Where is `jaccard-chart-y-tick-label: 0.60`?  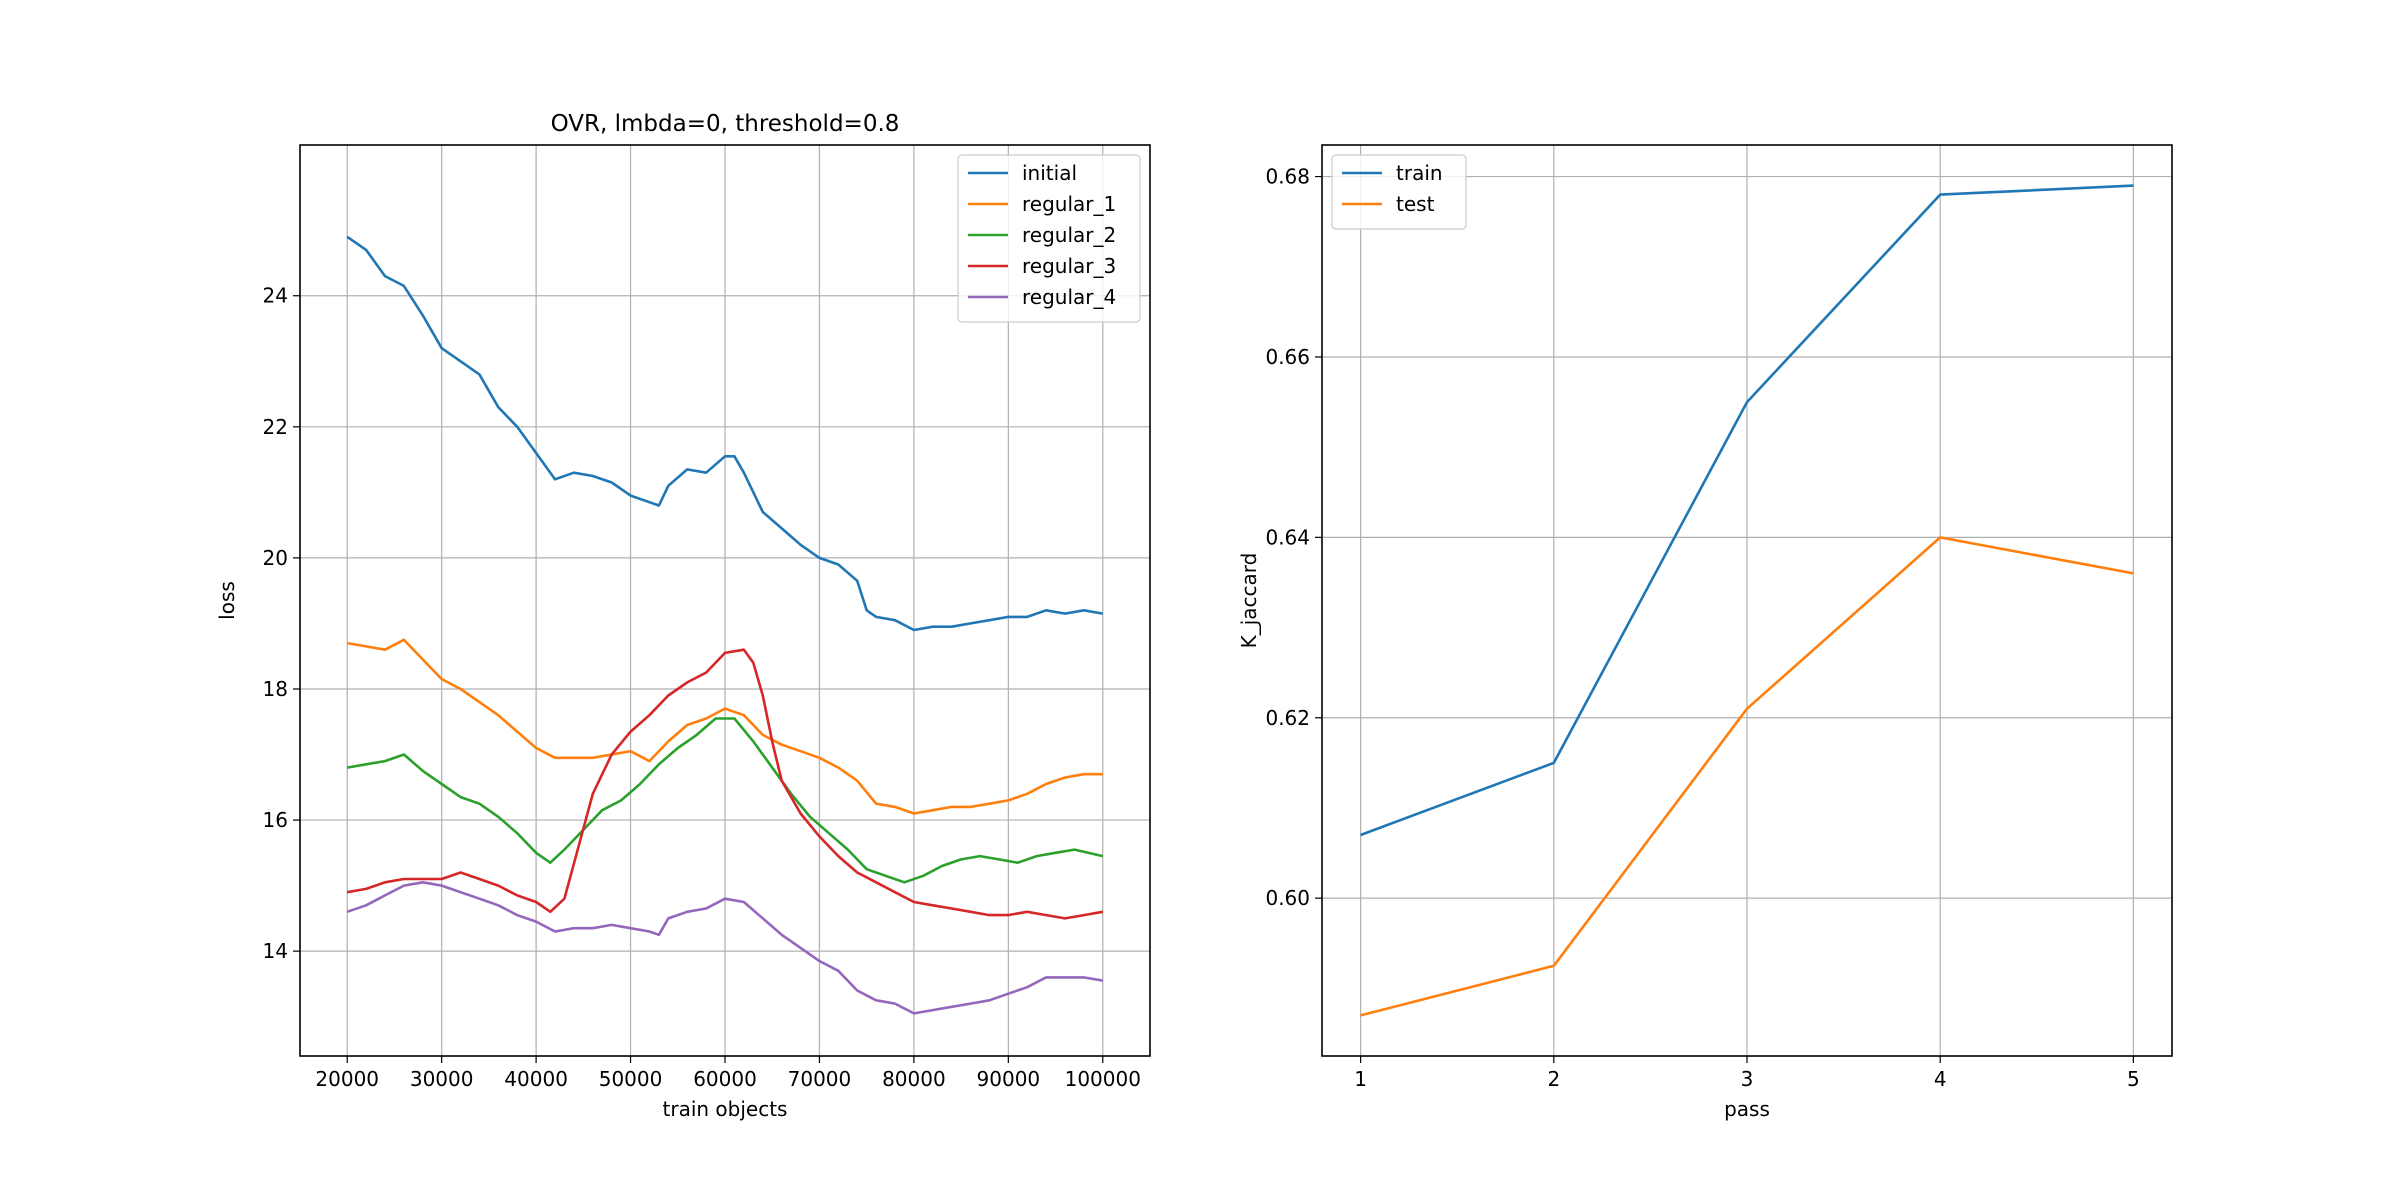 jaccard-chart-y-tick-label: 0.60 is located at coordinates (1287, 898).